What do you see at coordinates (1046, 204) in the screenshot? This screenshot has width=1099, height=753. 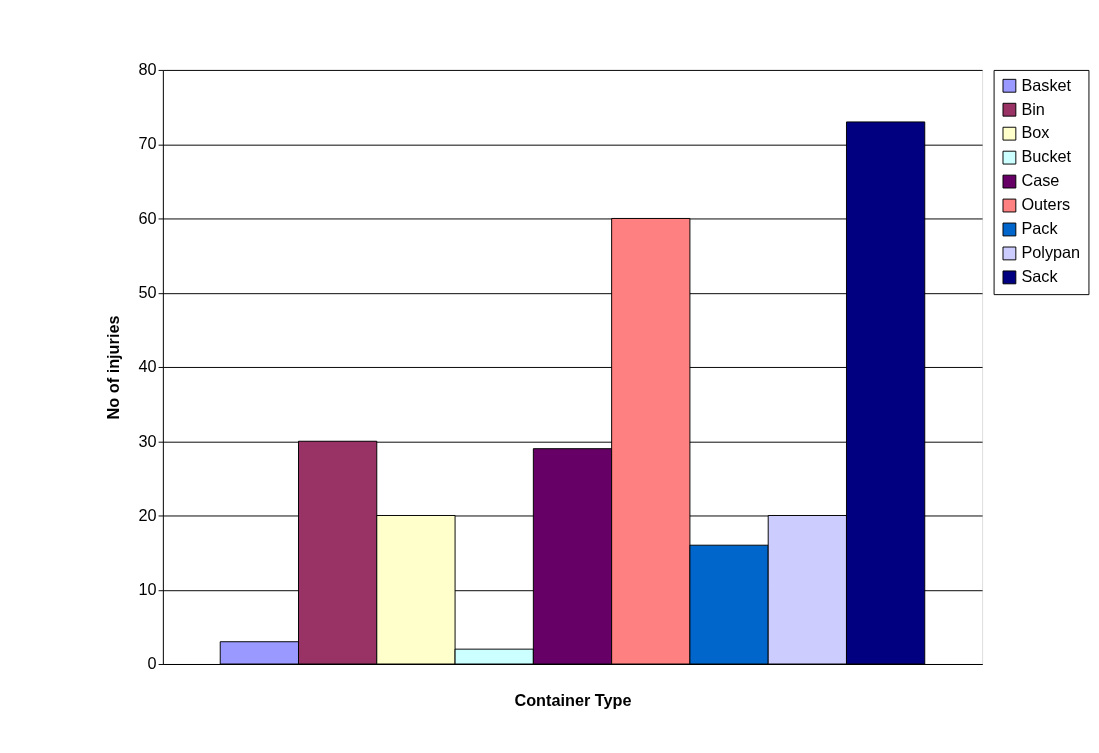 I see `legend-label: Outers` at bounding box center [1046, 204].